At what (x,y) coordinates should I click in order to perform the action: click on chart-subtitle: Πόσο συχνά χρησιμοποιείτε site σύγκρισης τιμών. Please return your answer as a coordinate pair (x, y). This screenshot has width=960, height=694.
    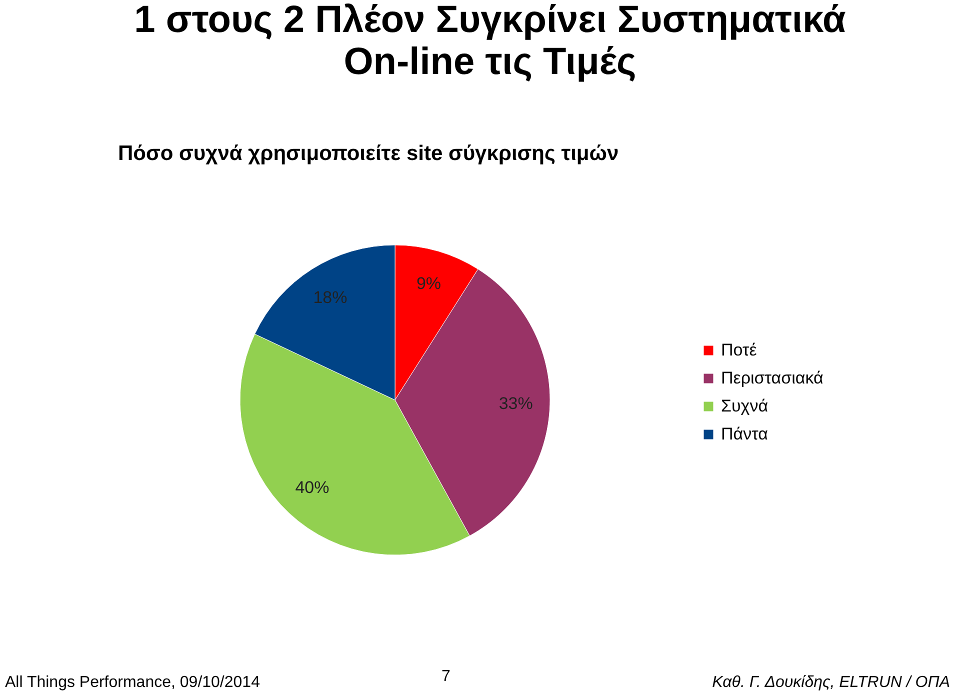
    Looking at the image, I should click on (368, 153).